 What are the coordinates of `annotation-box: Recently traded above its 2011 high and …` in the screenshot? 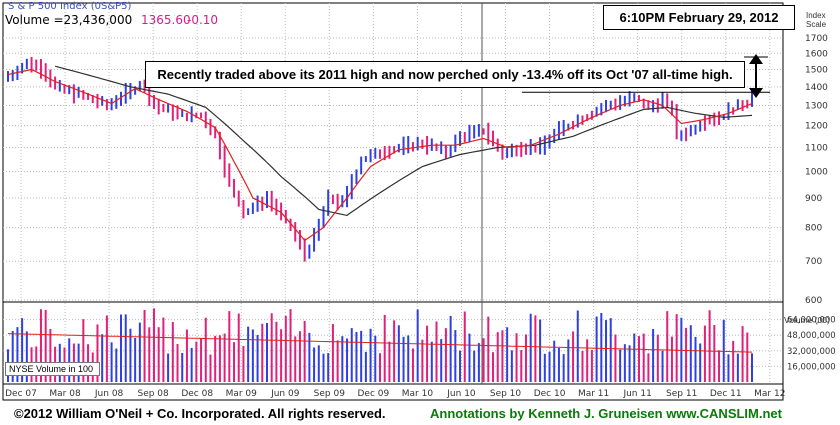 It's located at (445, 74).